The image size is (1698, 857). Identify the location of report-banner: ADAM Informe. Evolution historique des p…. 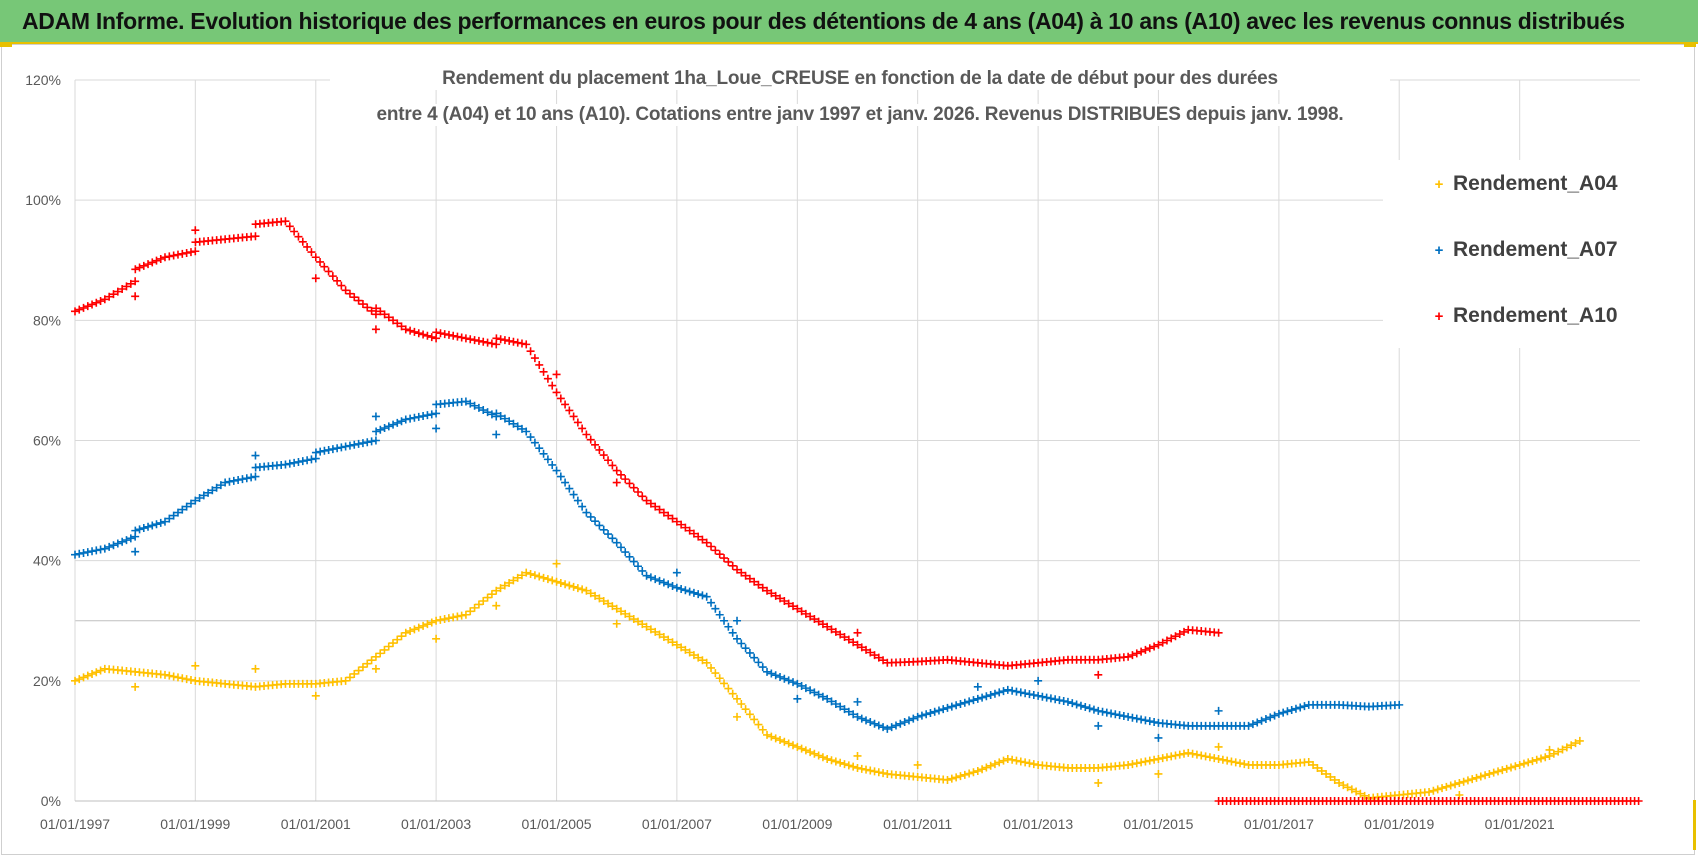
(849, 22).